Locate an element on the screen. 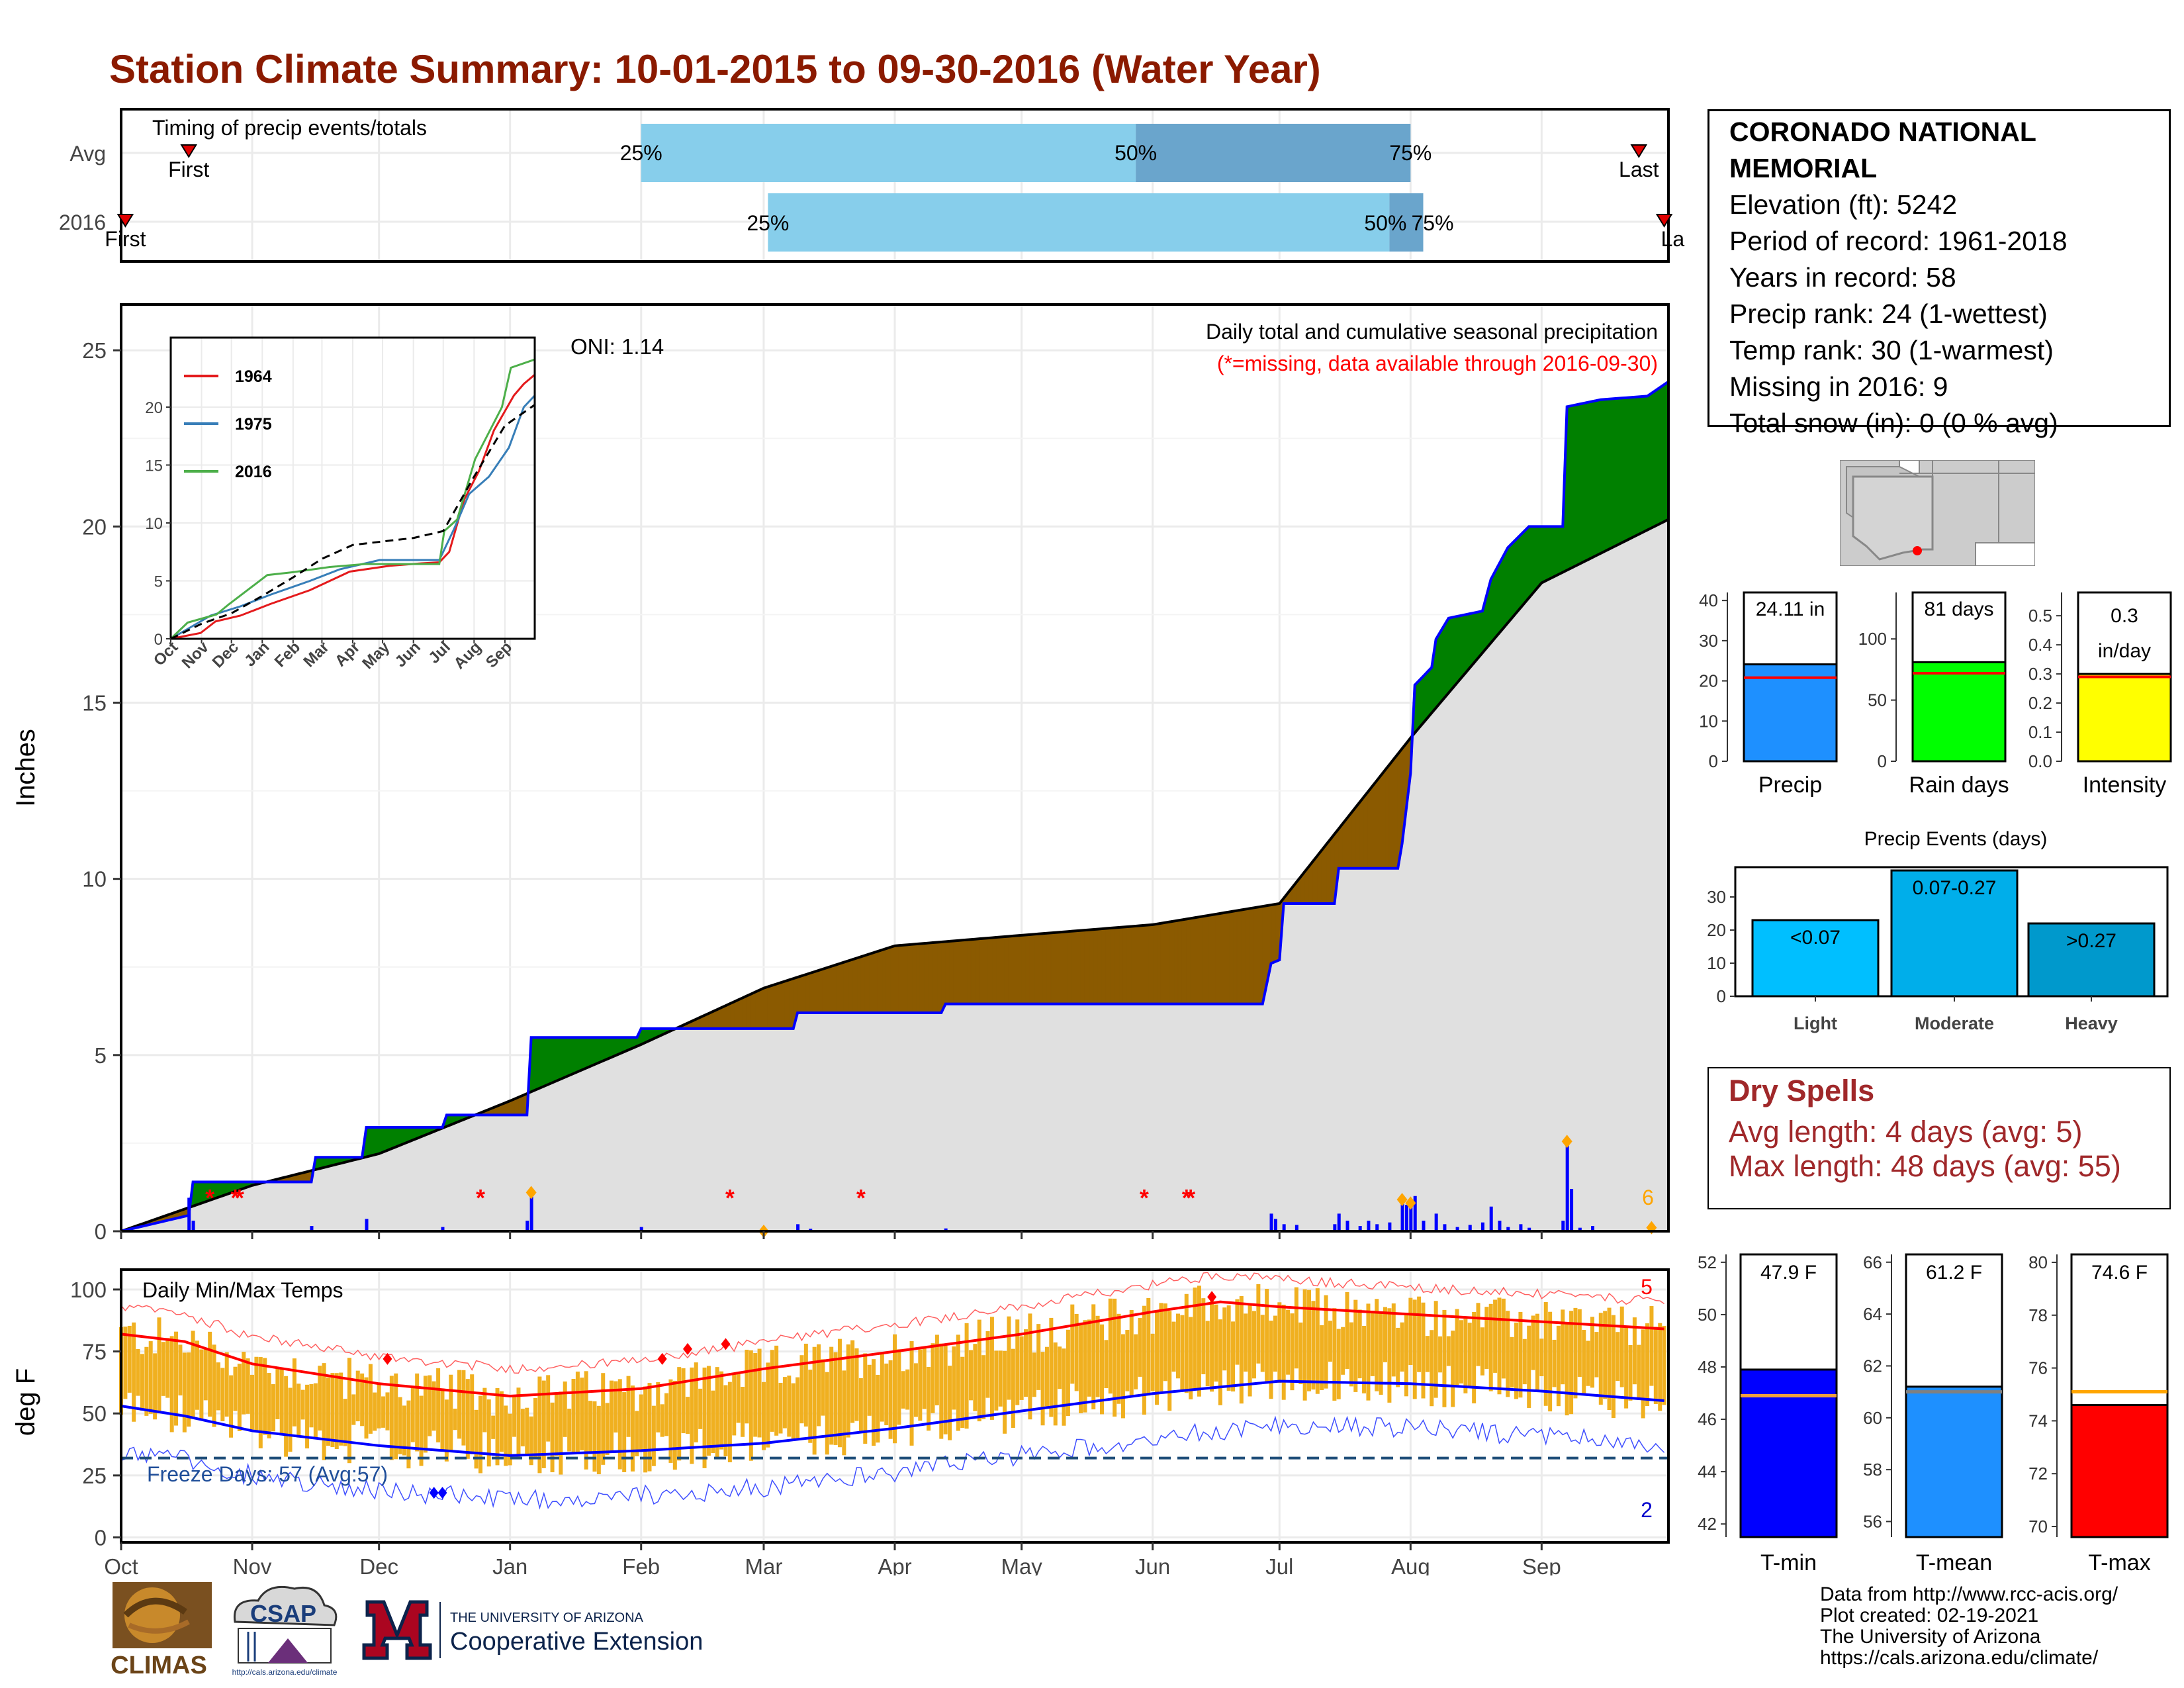 This screenshot has height=1688, width=2184. station-elevation: Elevation (ft): 5242 is located at coordinates (1843, 204).